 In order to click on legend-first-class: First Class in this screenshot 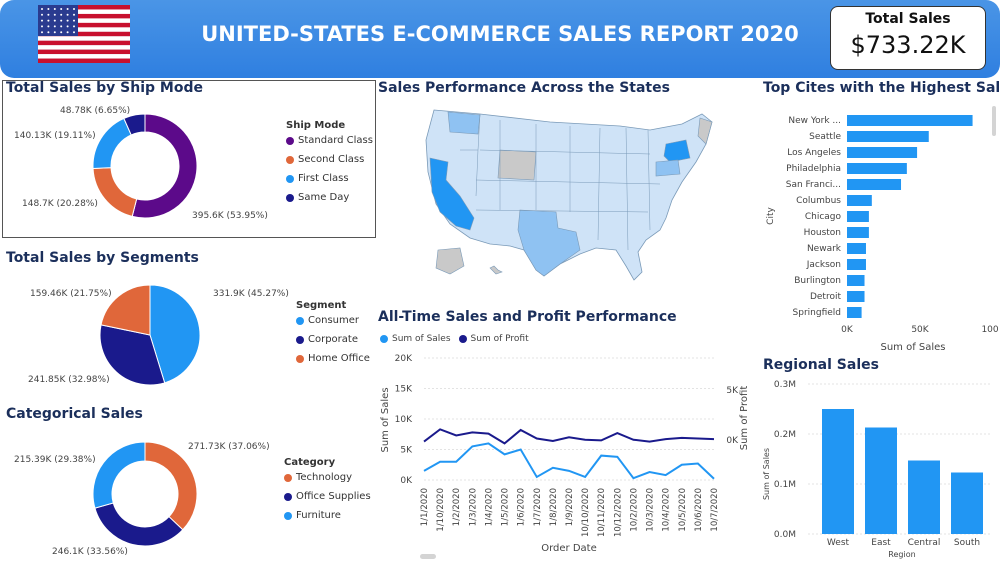, I will do `click(329, 178)`.